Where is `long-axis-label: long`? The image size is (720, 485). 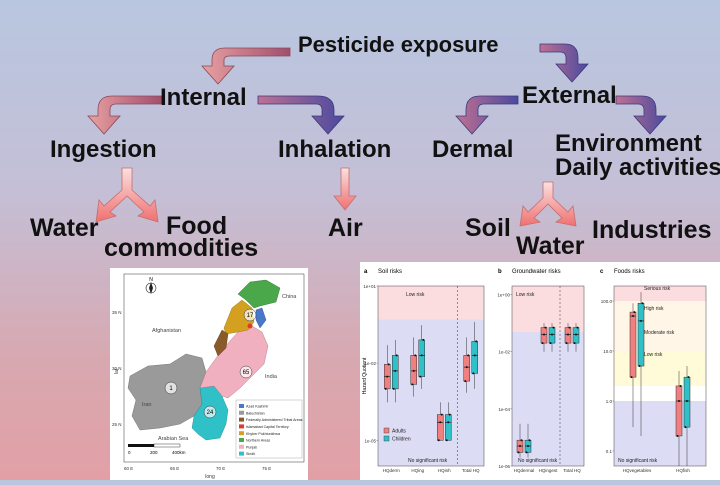
long-axis-label: long is located at coordinates (210, 477).